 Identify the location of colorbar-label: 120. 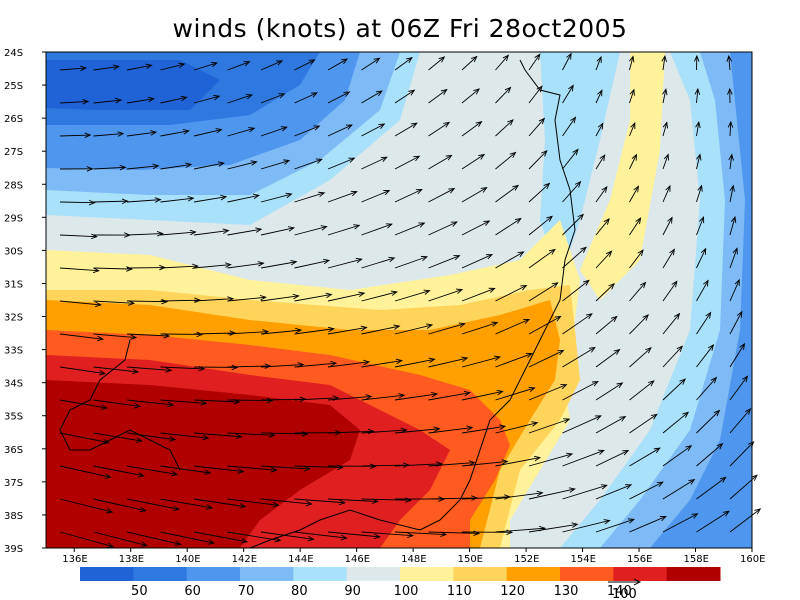
(512, 591).